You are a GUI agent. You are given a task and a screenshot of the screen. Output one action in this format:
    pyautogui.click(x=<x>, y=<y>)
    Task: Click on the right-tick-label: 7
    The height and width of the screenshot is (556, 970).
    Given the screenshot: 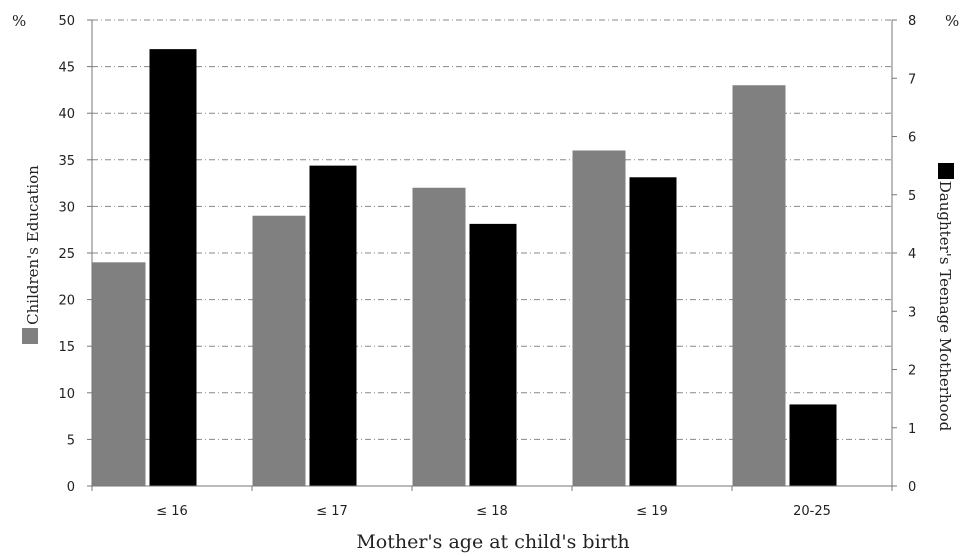 What is the action you would take?
    pyautogui.click(x=912, y=79)
    